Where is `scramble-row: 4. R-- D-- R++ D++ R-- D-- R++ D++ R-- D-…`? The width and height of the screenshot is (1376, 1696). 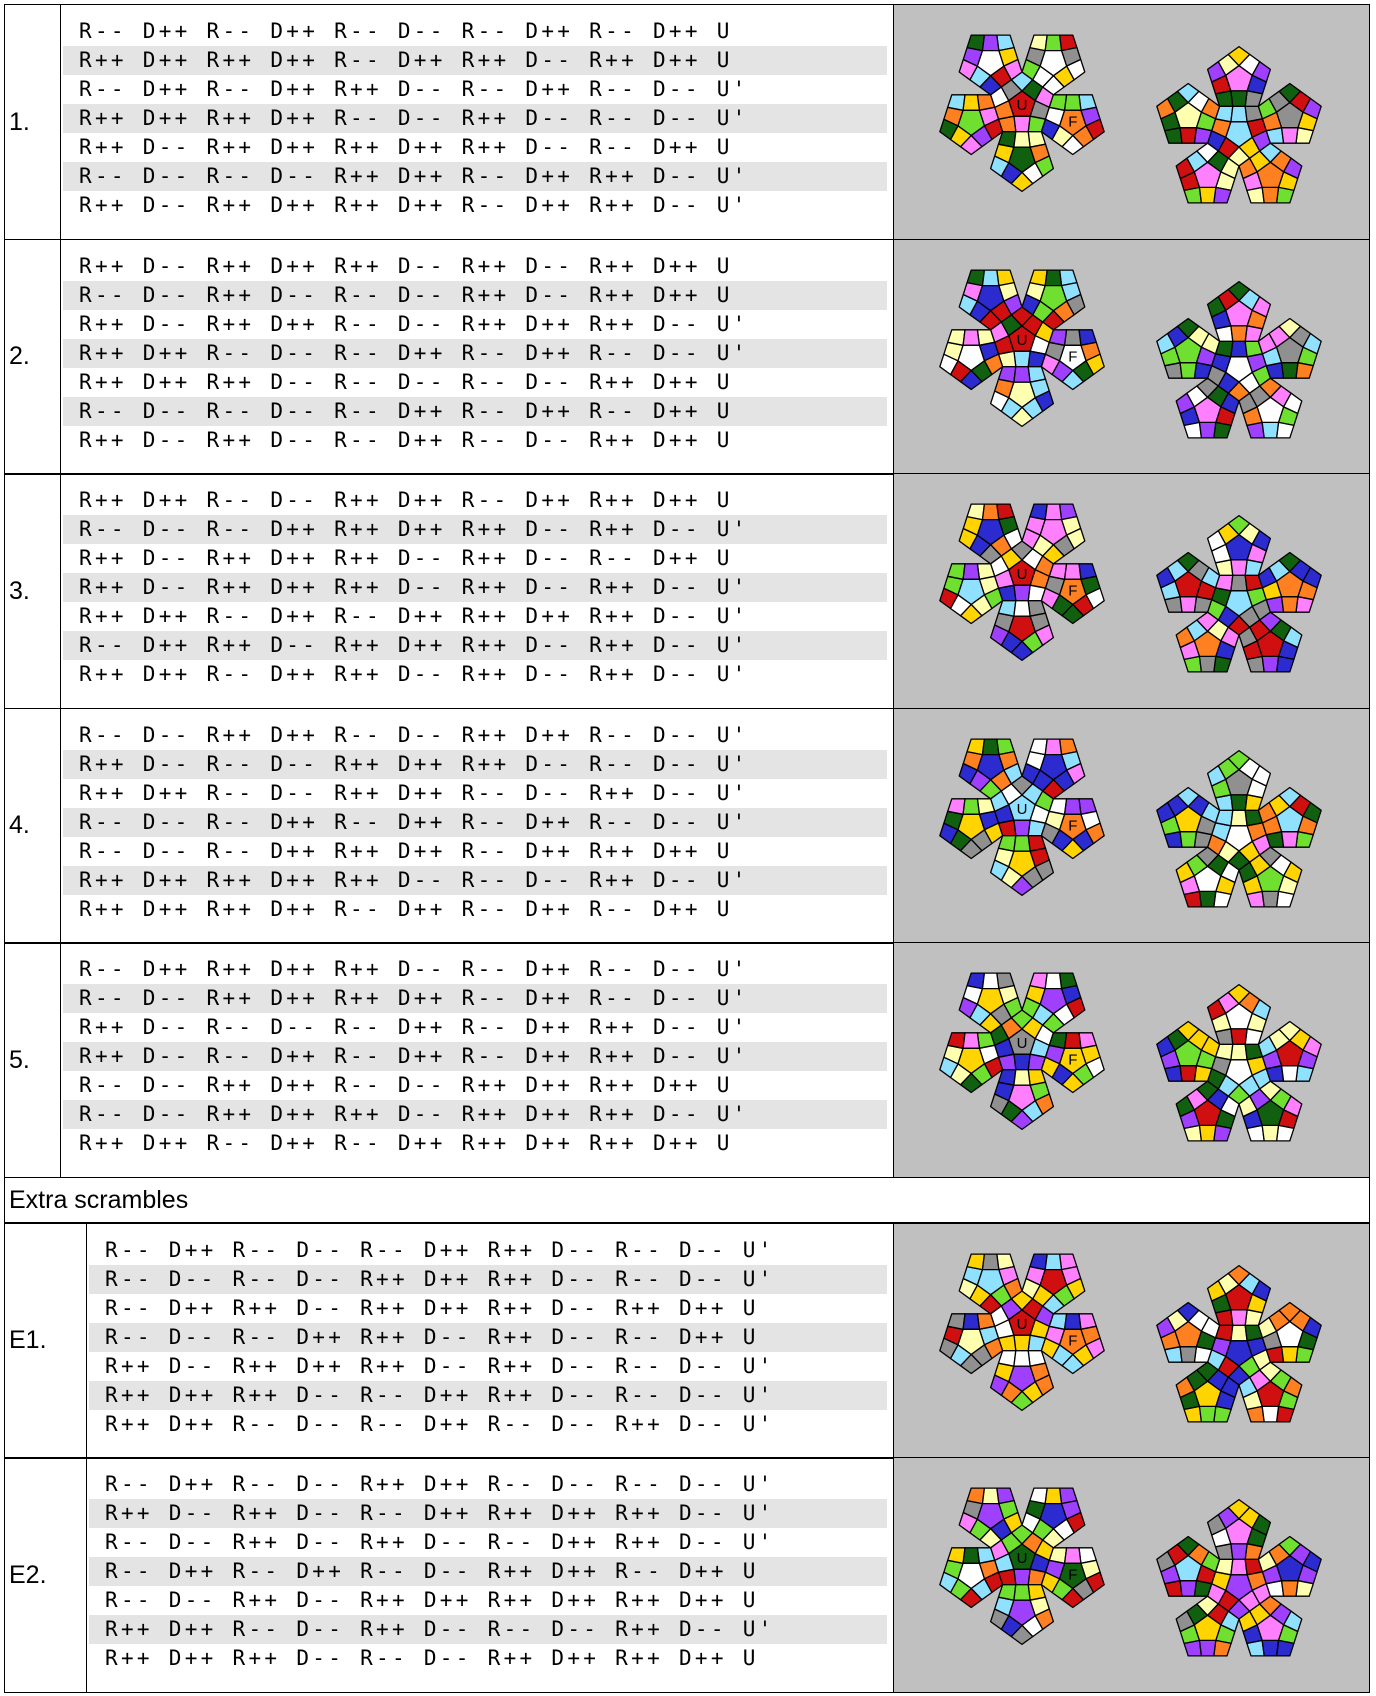 scramble-row: 4. R-- D-- R++ D++ R-- D-- R++ D++ R-- D-… is located at coordinates (687, 825).